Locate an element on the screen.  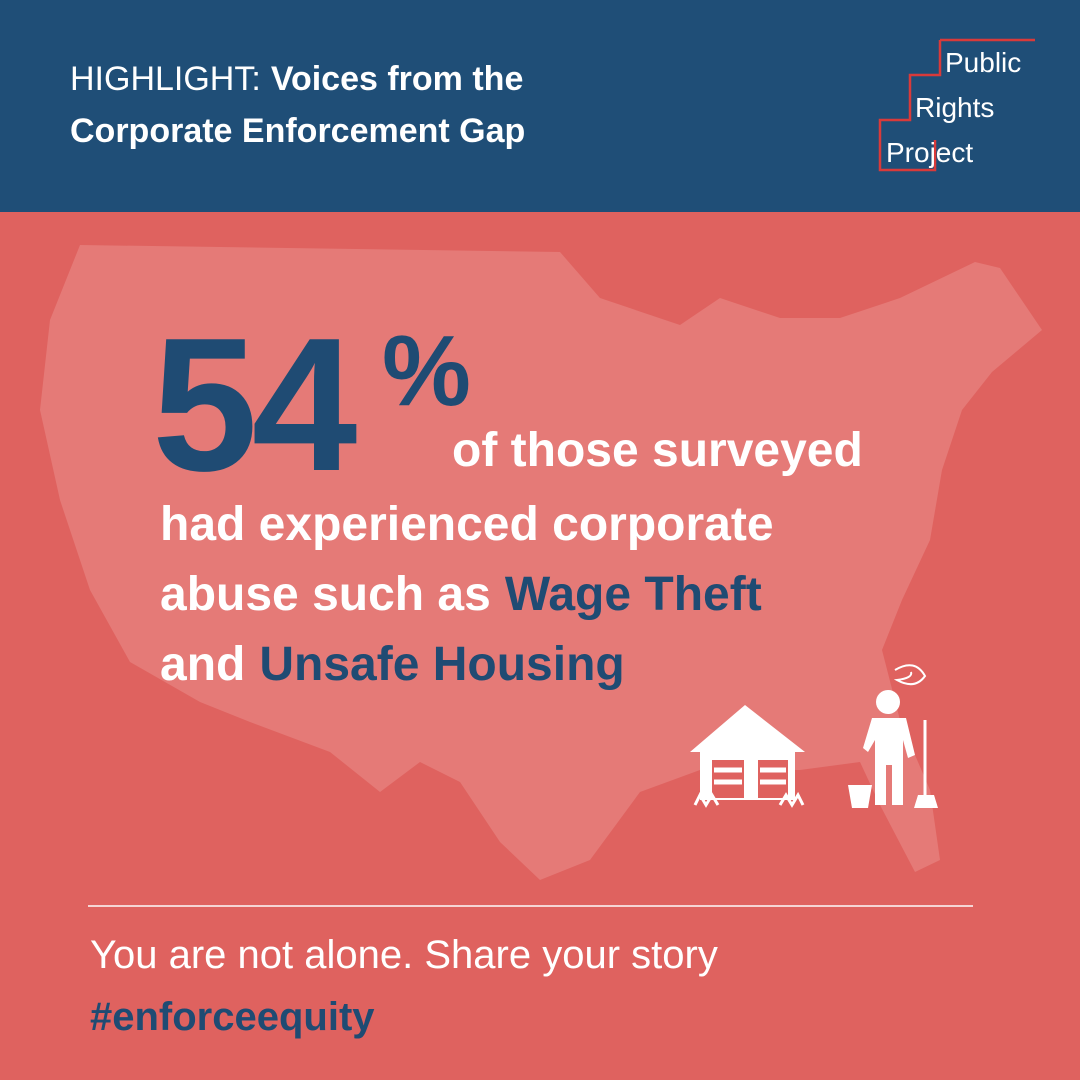
worker-icon is located at coordinates (893, 736).